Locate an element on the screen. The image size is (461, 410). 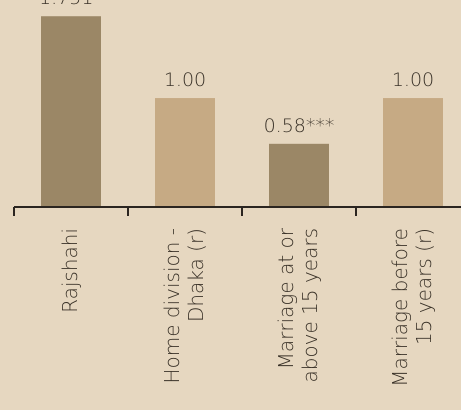
value-label-0: 1.751* is located at coordinates (71, 4).